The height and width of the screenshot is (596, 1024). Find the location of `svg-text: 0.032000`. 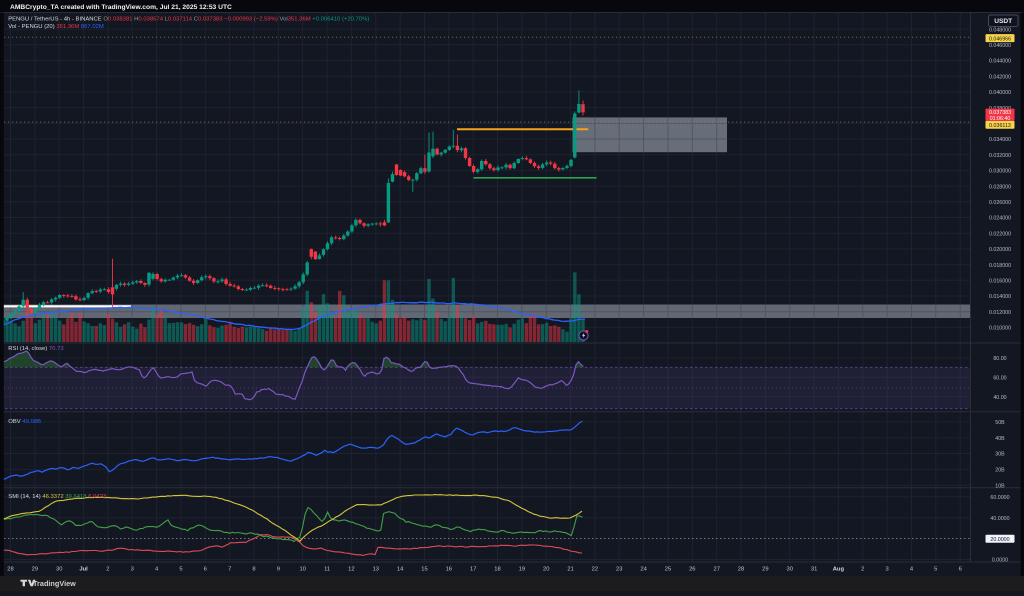

svg-text: 0.032000 is located at coordinates (1000, 156).